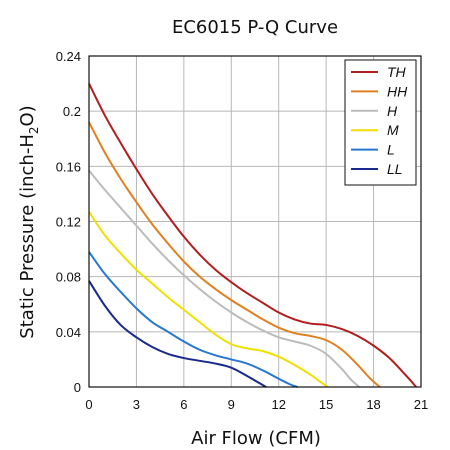 The image size is (450, 450). Describe the element at coordinates (255, 27) in the screenshot. I see `chart-title: EC6015 P-Q Curve` at that location.